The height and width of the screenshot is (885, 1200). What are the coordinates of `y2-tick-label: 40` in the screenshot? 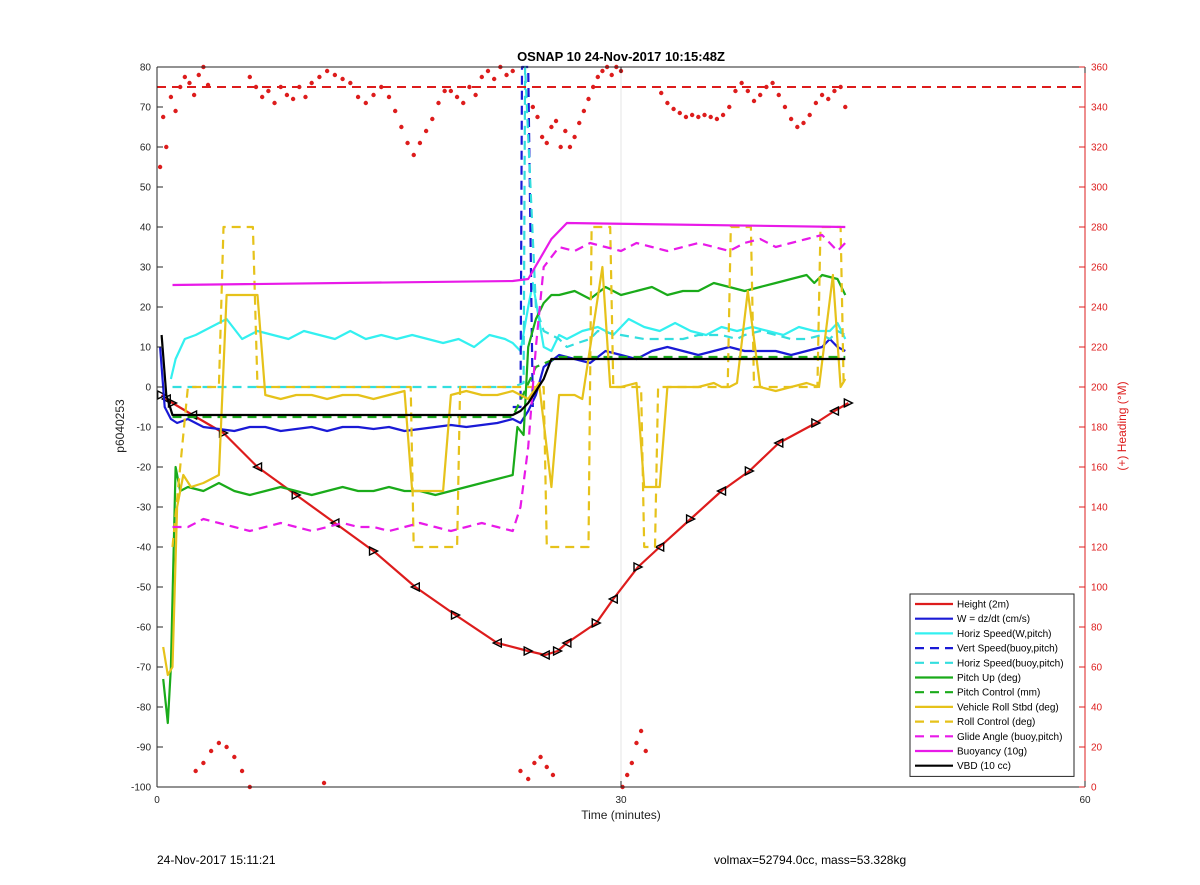 It's located at (1097, 708).